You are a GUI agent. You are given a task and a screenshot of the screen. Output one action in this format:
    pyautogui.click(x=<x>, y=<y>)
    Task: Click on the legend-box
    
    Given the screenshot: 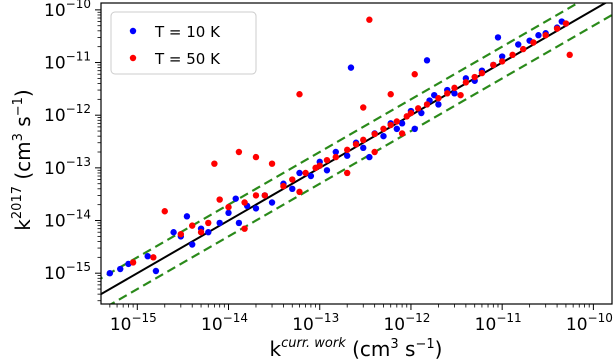 What is the action you would take?
    pyautogui.click(x=183, y=43)
    